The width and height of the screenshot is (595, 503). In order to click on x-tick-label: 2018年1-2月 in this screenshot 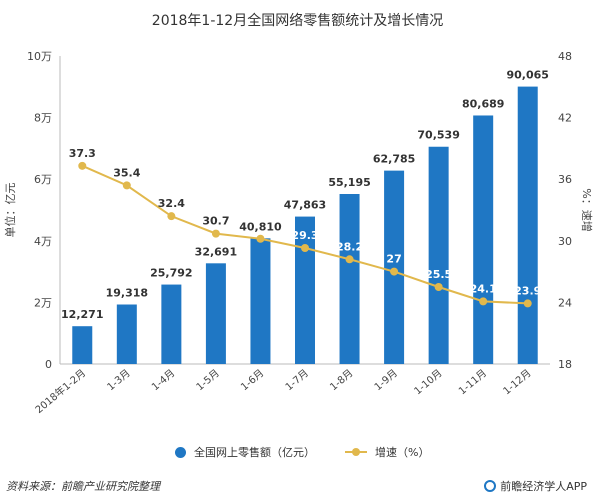, I will do `click(61, 391)`.